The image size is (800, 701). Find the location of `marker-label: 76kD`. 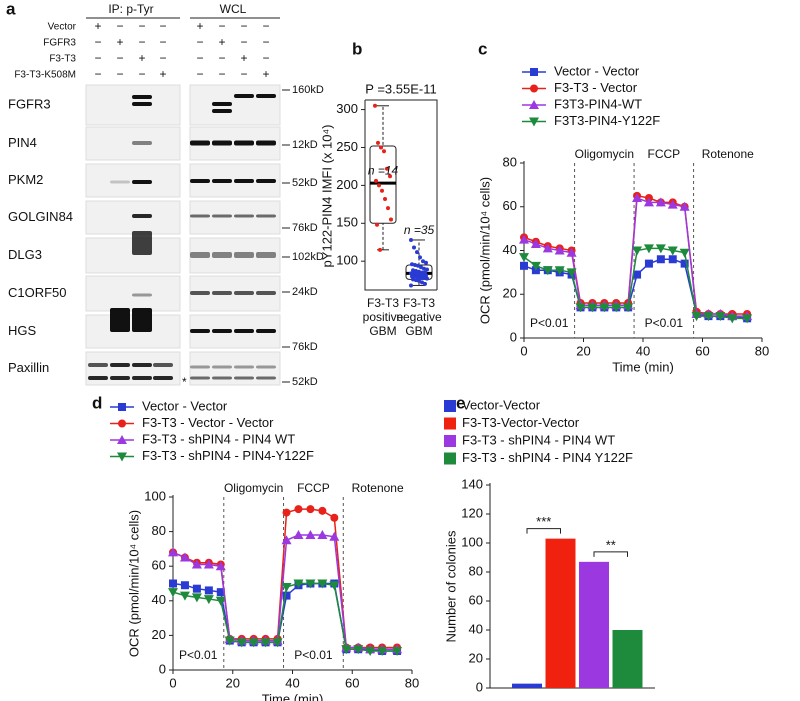

marker-label: 76kD is located at coordinates (305, 347).